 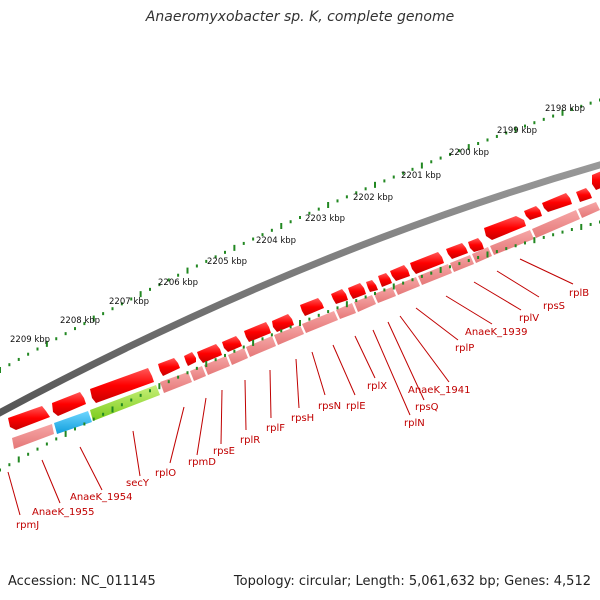 I want to click on gene-label: rplR, so click(x=250, y=440).